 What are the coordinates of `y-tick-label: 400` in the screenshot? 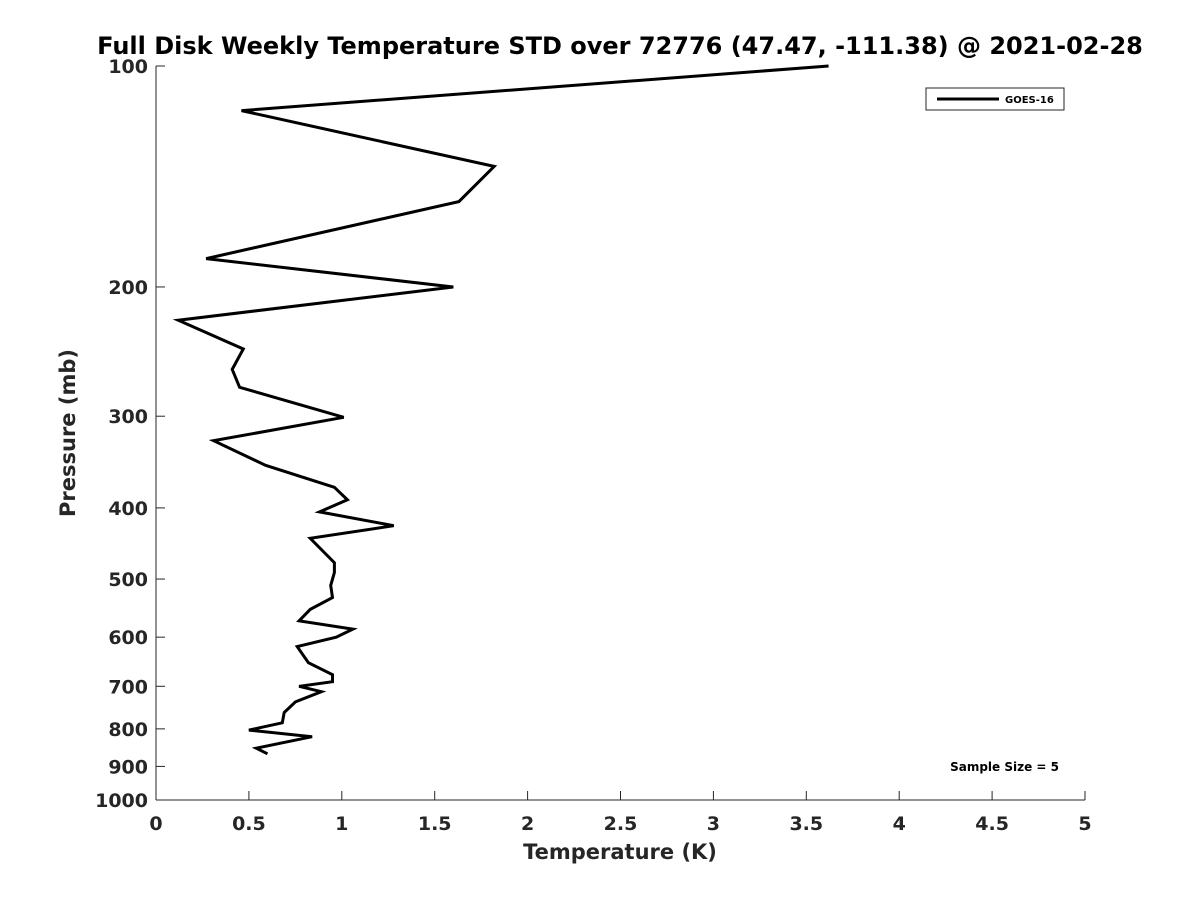 It's located at (128, 509).